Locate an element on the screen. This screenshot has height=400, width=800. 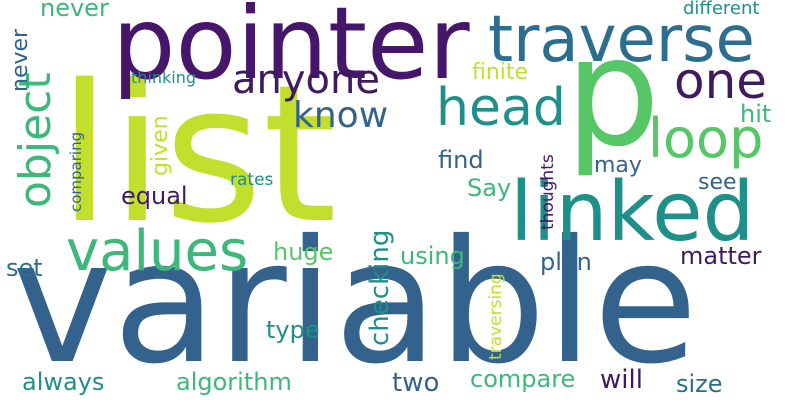
word-may: may is located at coordinates (618, 165).